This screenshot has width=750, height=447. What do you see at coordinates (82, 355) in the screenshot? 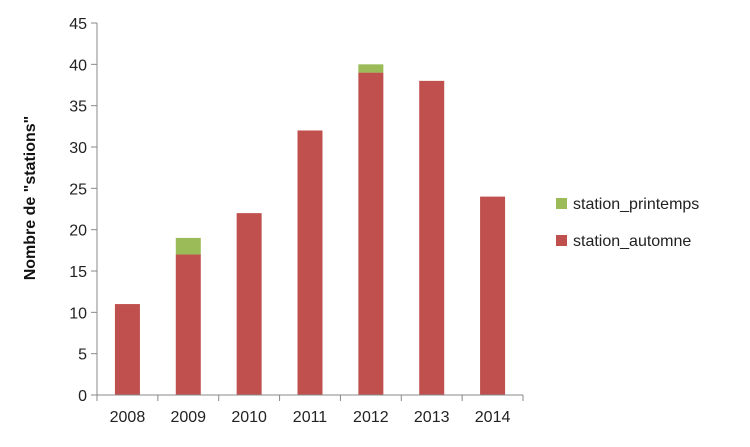
I see `y-tick-label: 5` at bounding box center [82, 355].